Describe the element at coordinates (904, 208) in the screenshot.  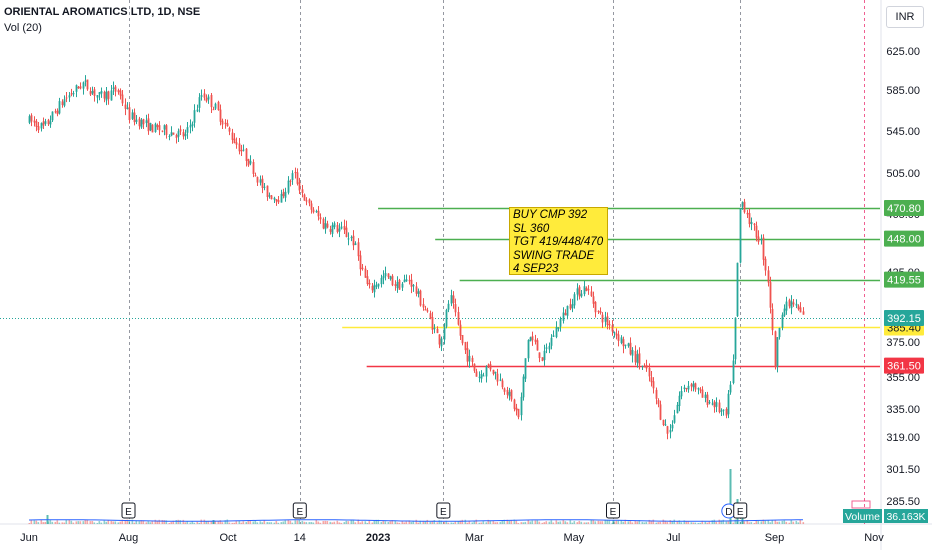
I see `level-badge-target-3: 470.80` at that location.